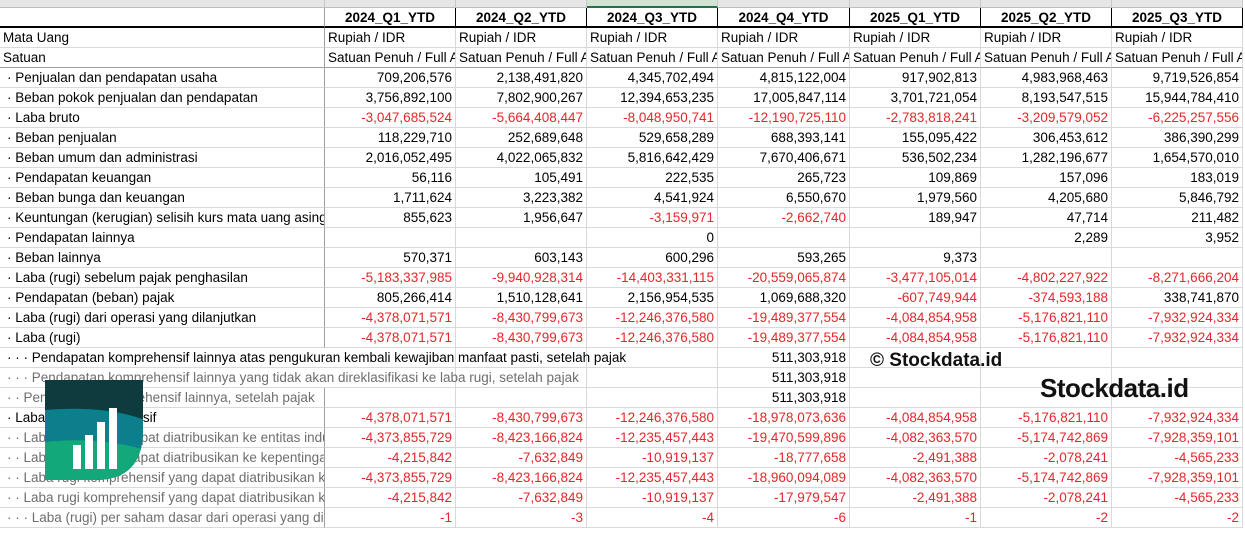 The width and height of the screenshot is (1245, 533). What do you see at coordinates (784, 118) in the screenshot?
I see `value-cell: -12,190,725,110` at bounding box center [784, 118].